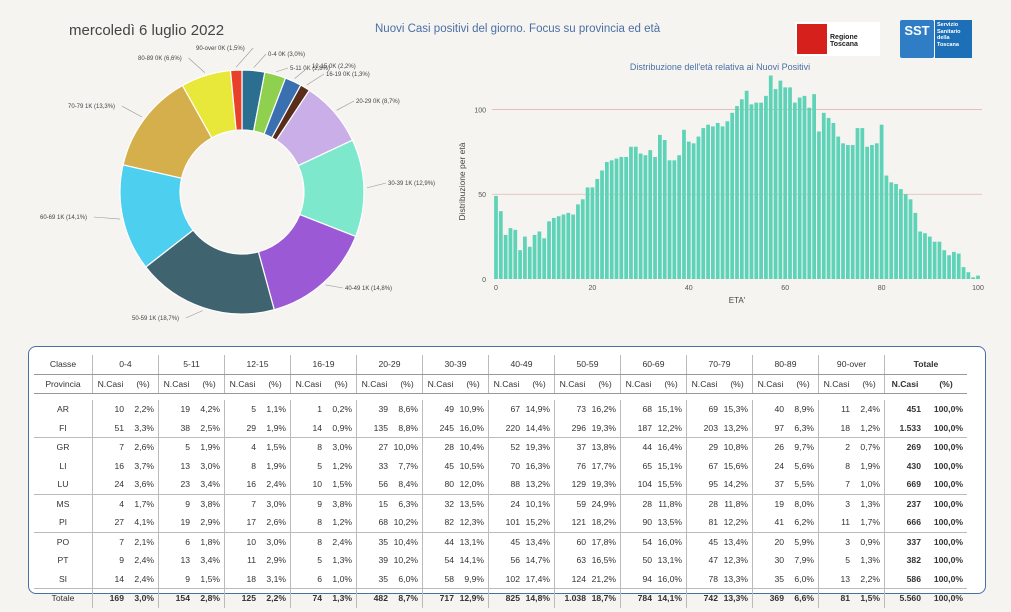 The width and height of the screenshot is (1011, 612). I want to click on table-pct-cell: 8,4%, so click(408, 484).